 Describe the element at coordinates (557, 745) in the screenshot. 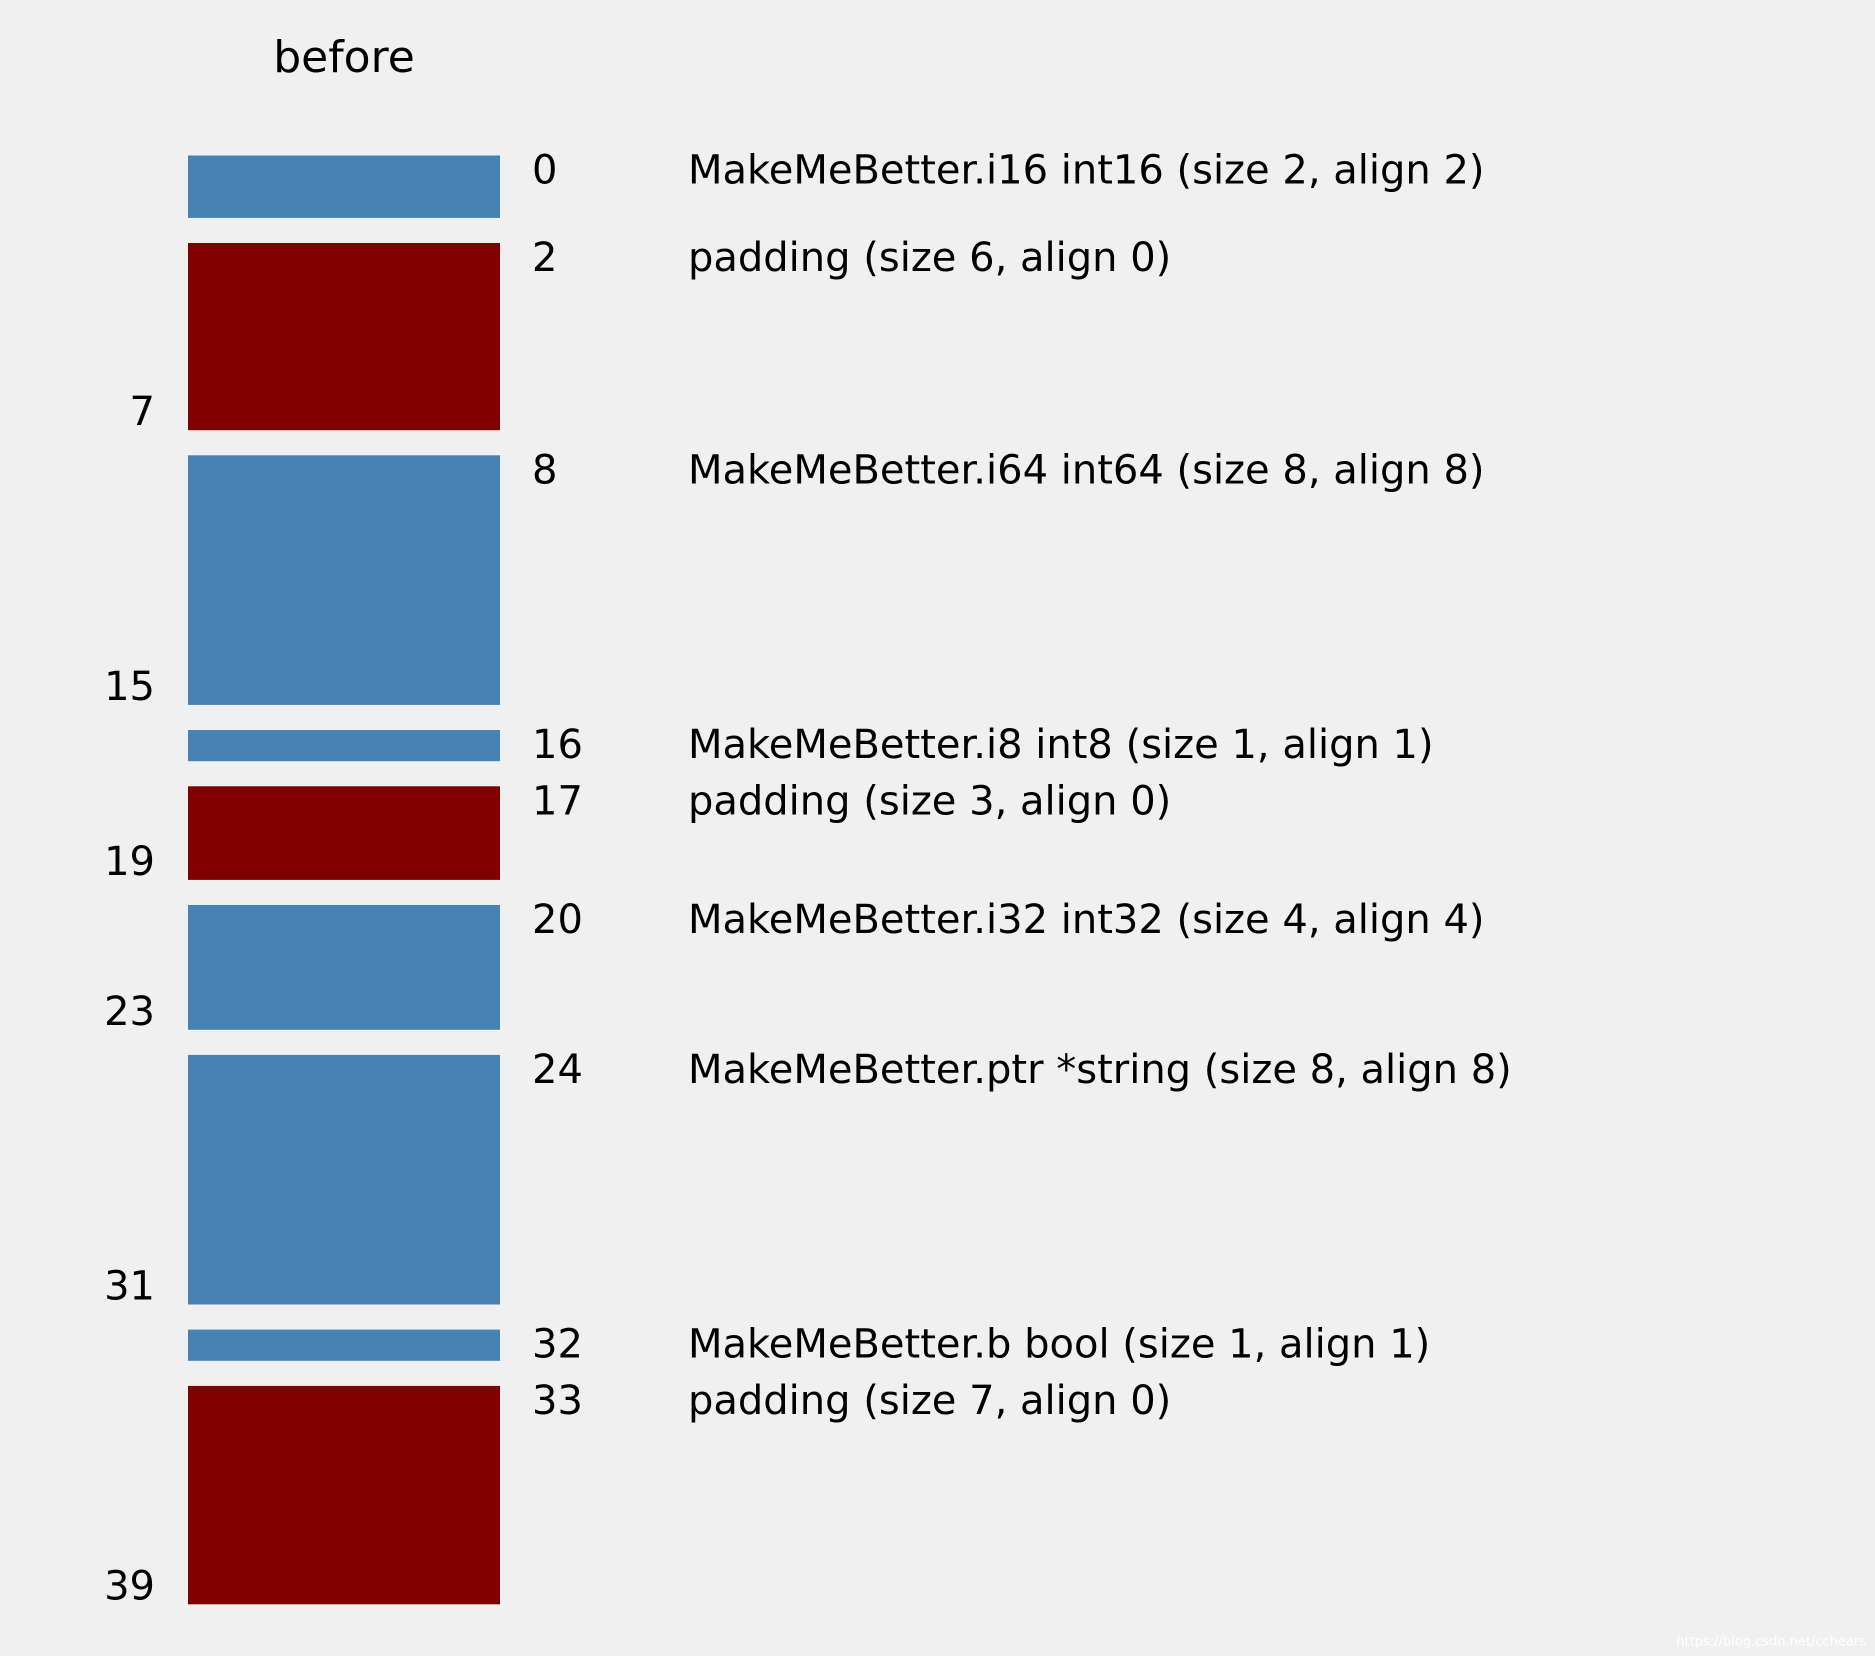

I see `offset-label: 16` at that location.